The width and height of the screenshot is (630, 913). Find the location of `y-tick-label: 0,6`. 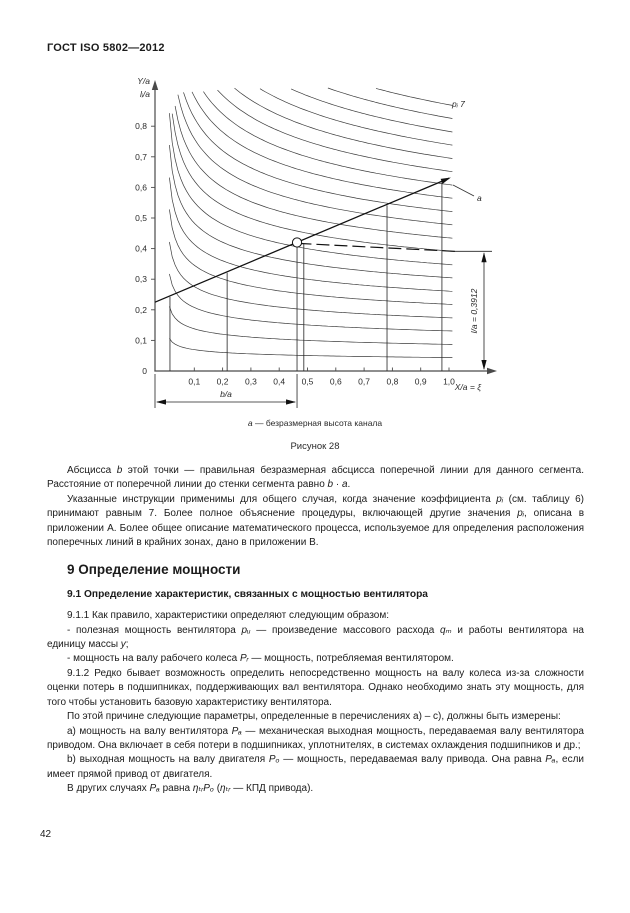

y-tick-label: 0,6 is located at coordinates (141, 187).